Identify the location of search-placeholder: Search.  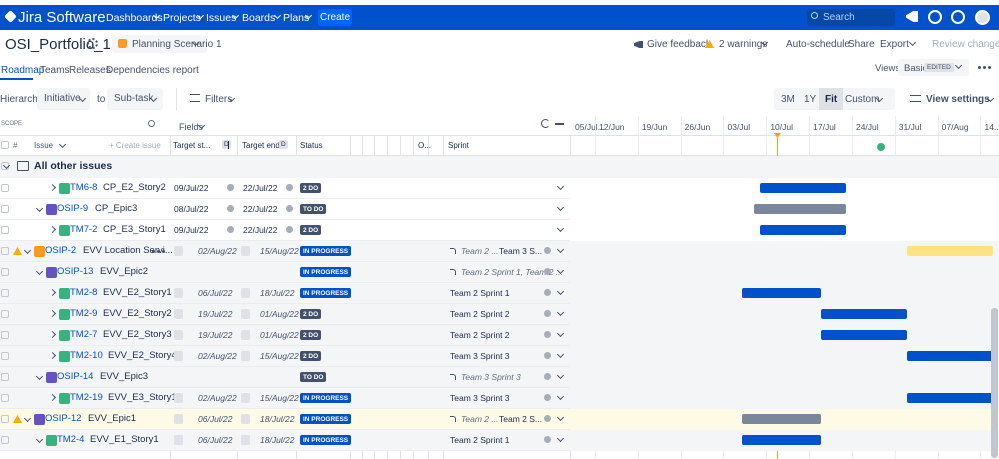
(839, 17).